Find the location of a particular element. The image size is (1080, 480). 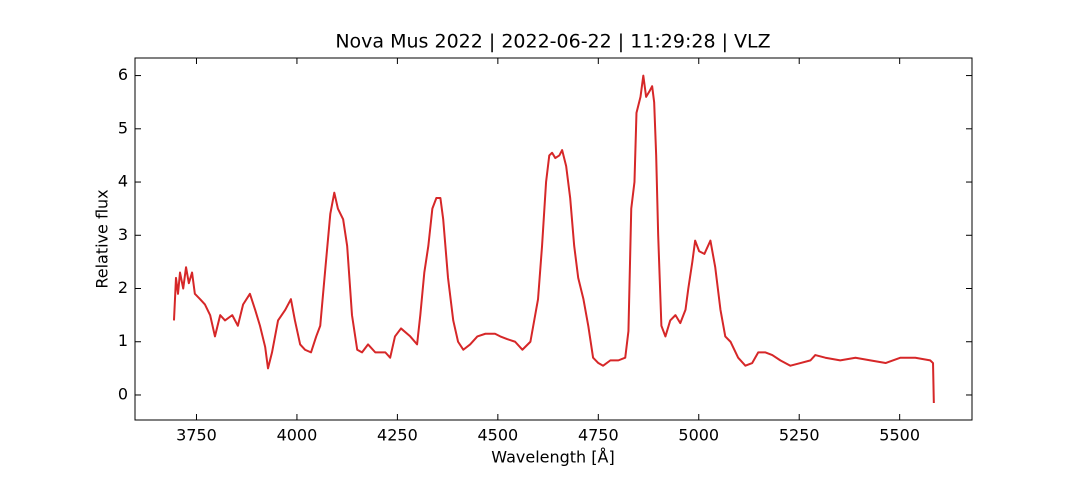

x-tick-label: 5250 is located at coordinates (799, 435).